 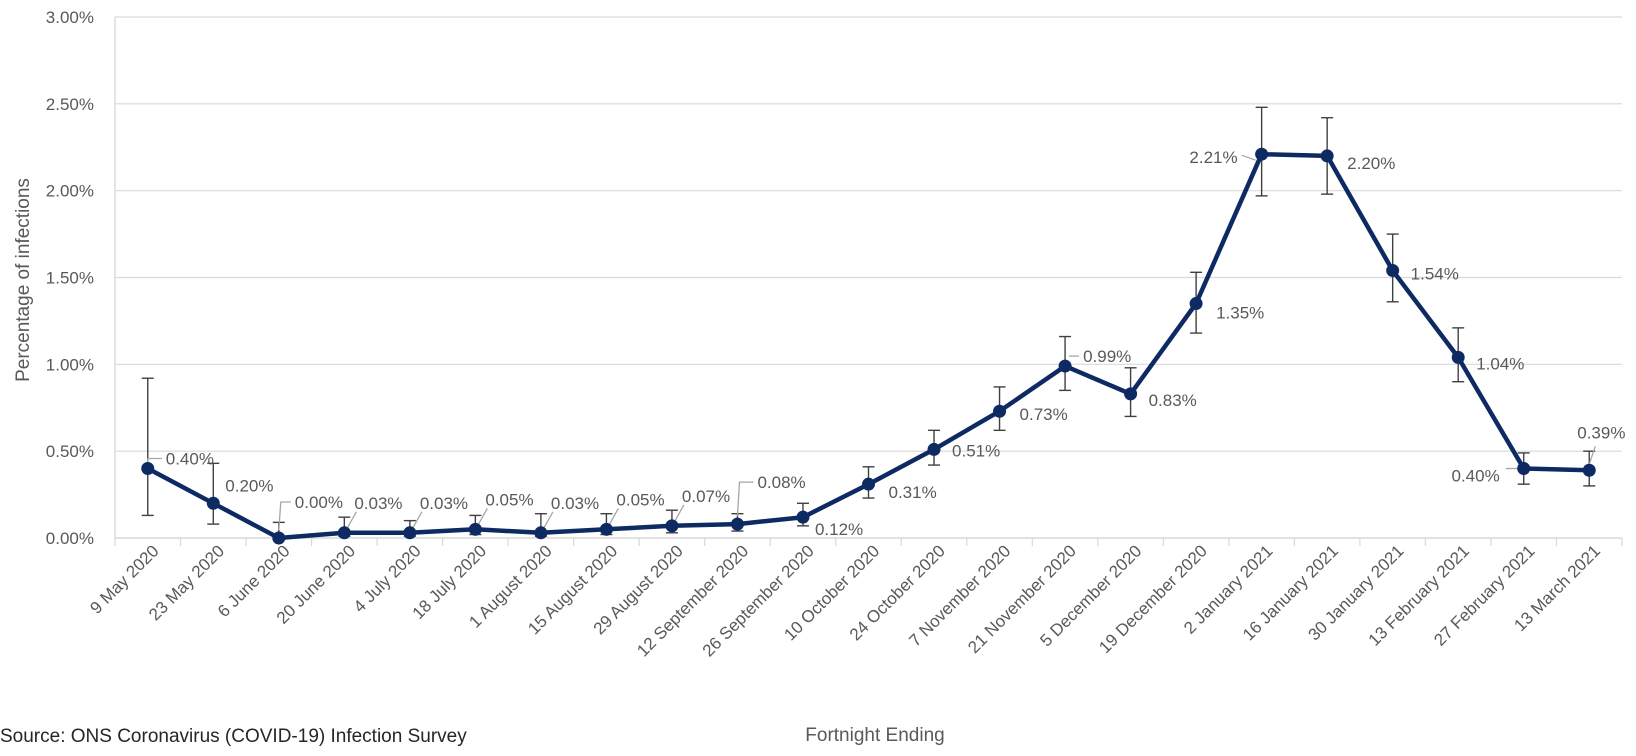 What do you see at coordinates (249, 485) in the screenshot?
I see `data-label: 0.20%` at bounding box center [249, 485].